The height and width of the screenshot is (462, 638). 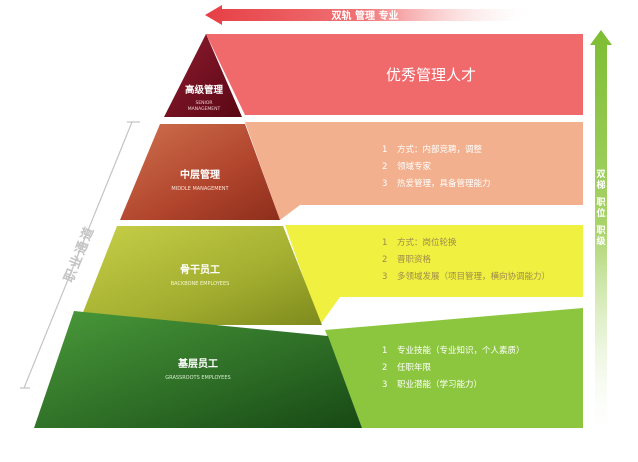 I want to click on band-backbone, so click(x=434, y=275).